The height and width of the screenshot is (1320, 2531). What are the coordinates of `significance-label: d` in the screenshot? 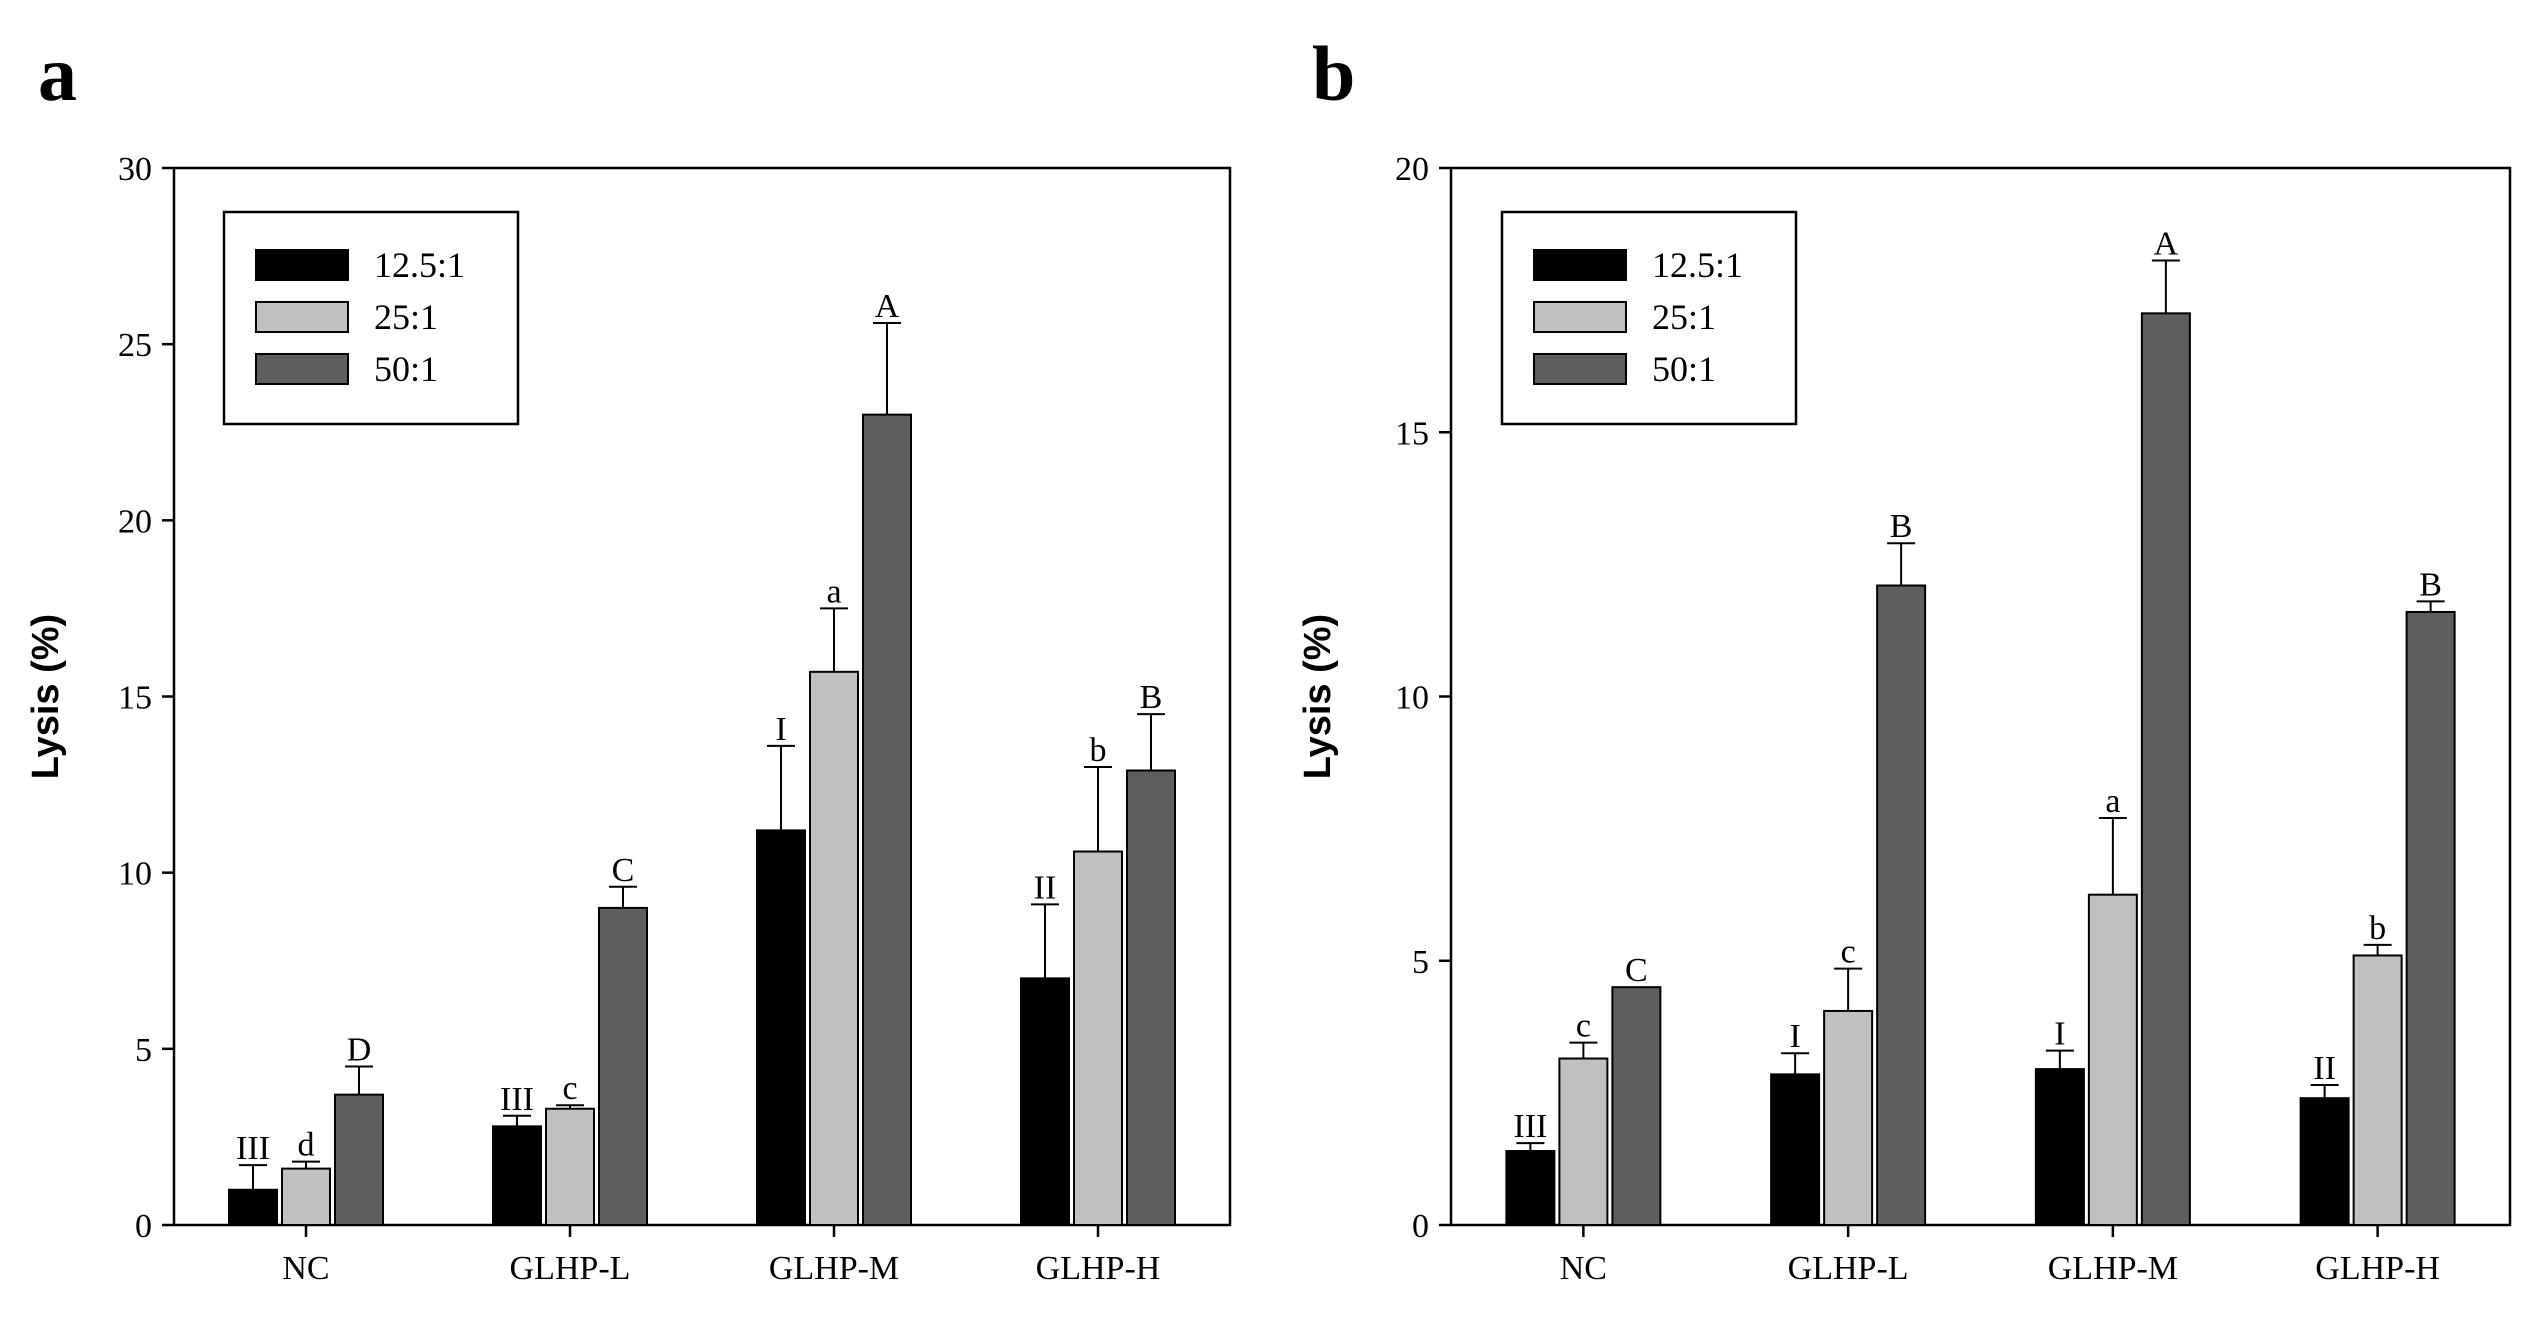 It's located at (306, 1145).